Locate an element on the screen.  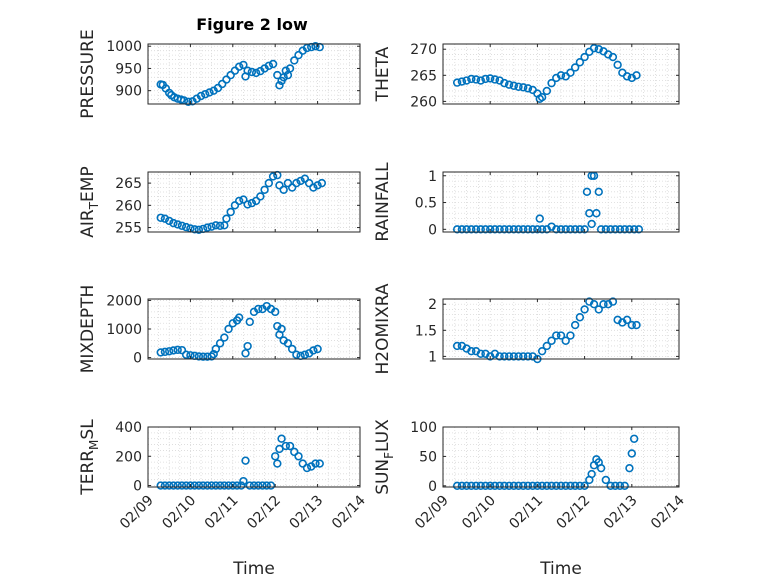
y-tick-label: 0 is located at coordinates (432, 487).